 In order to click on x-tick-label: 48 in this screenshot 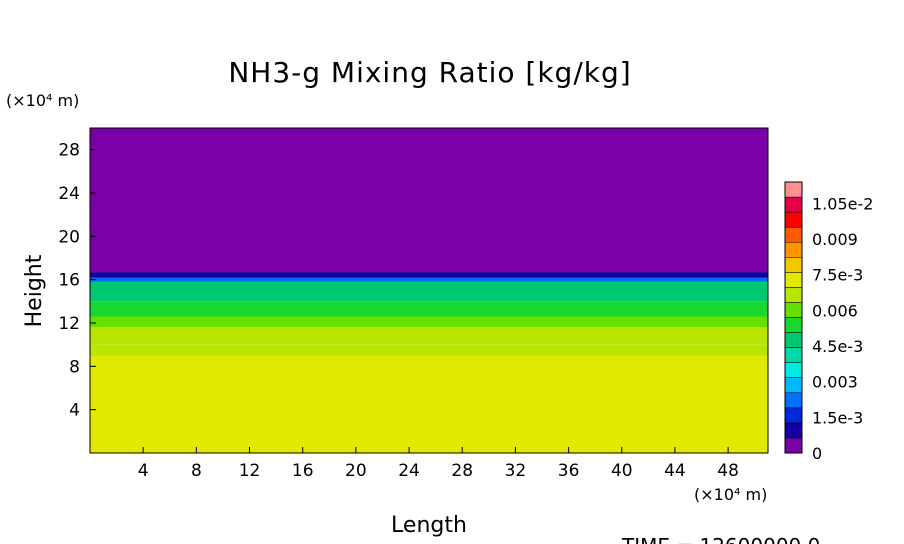, I will do `click(728, 471)`.